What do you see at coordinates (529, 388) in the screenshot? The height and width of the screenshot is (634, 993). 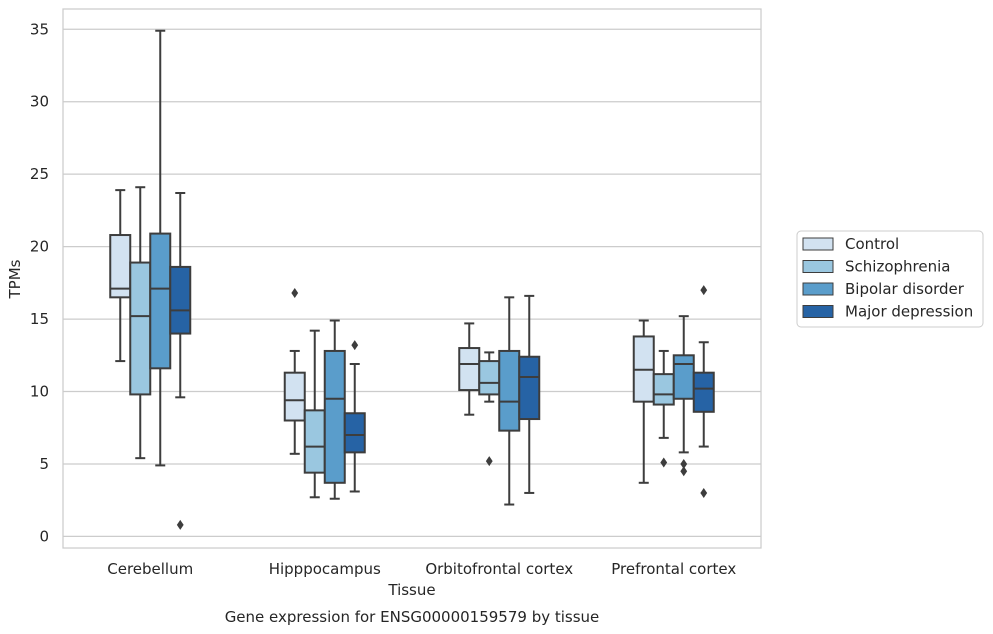 I see `box-orbitofrontal-cortex-major-depression-iqr` at bounding box center [529, 388].